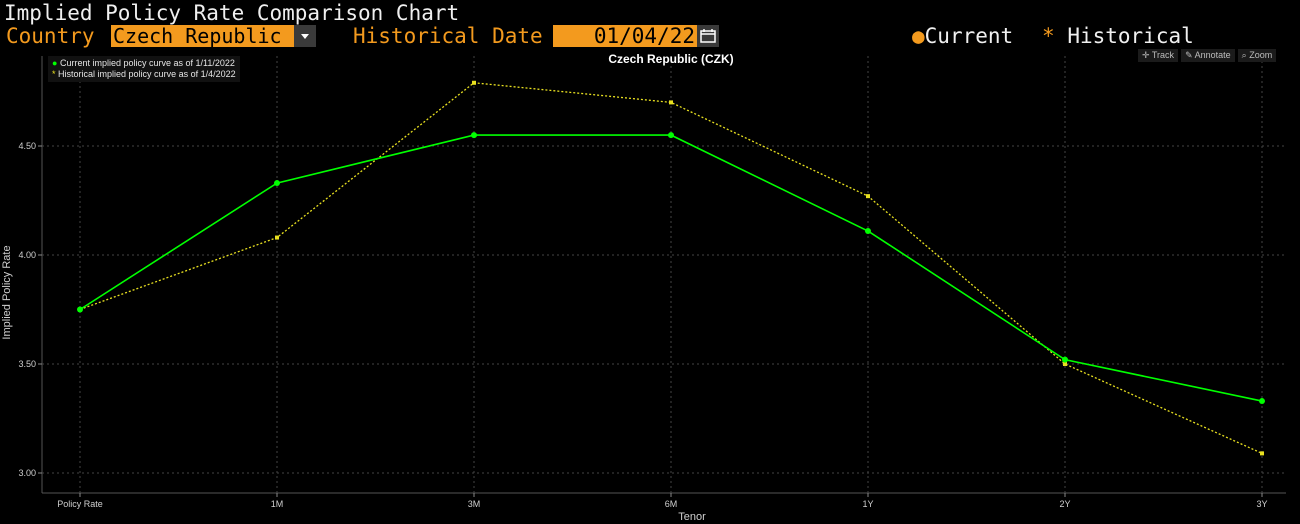 This screenshot has width=1300, height=524. Describe the element at coordinates (1064, 504) in the screenshot. I see `x-tick-label: 2Y` at that location.